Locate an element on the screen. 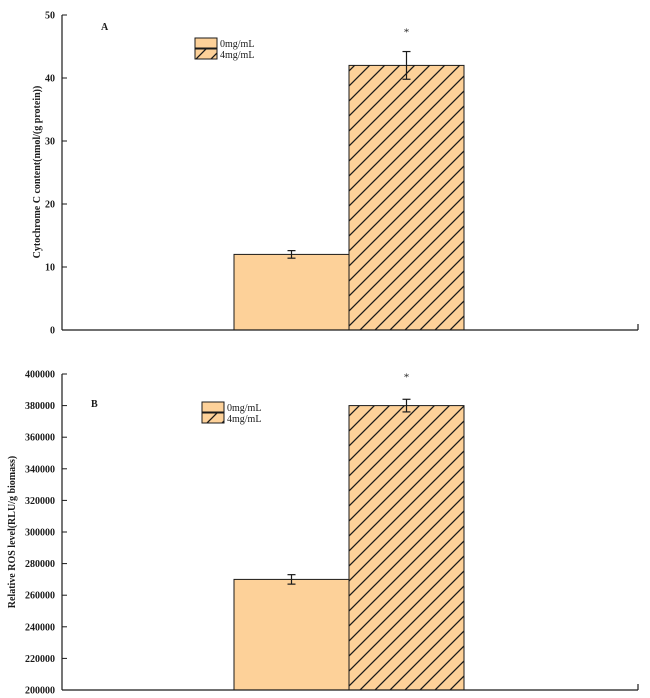  panel-a-y-tick-label-4: 40 is located at coordinates (50, 79).